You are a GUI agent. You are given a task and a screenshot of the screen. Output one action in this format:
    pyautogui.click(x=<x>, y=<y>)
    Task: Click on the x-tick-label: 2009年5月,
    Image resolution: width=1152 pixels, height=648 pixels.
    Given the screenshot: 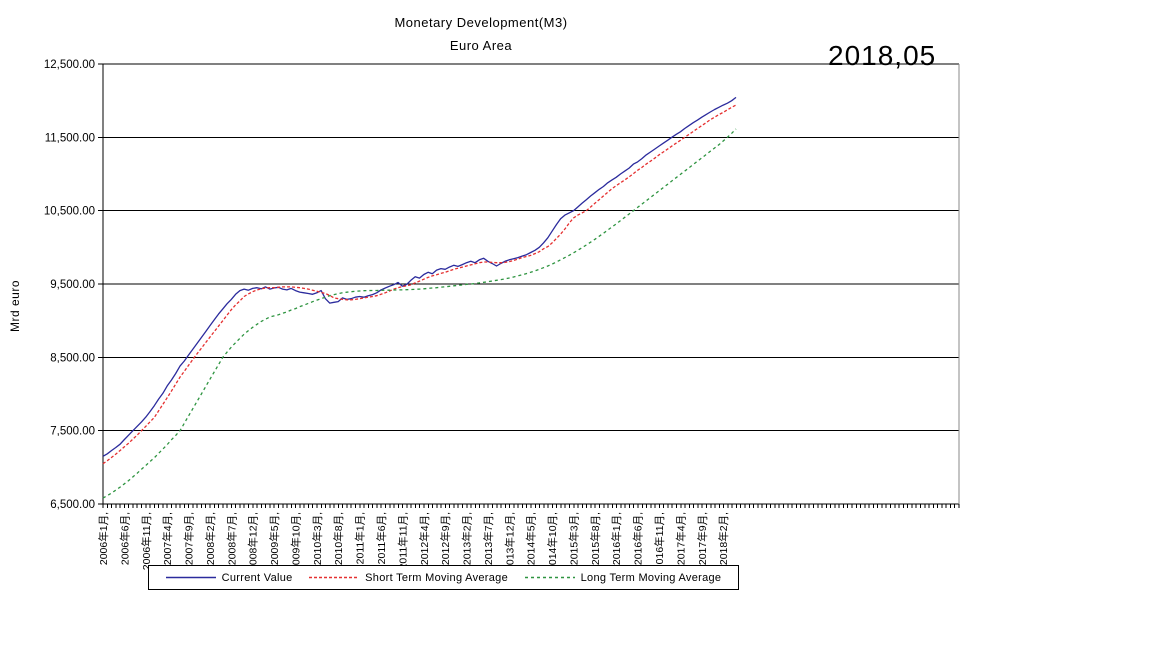 What is the action you would take?
    pyautogui.click(x=274, y=538)
    